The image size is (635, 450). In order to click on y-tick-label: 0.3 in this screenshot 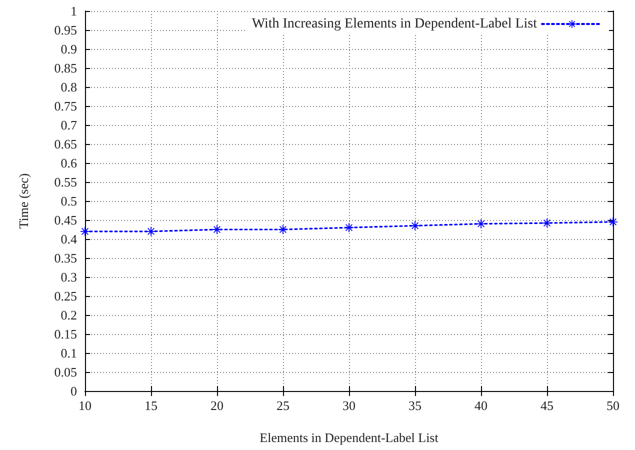, I will do `click(68, 277)`.